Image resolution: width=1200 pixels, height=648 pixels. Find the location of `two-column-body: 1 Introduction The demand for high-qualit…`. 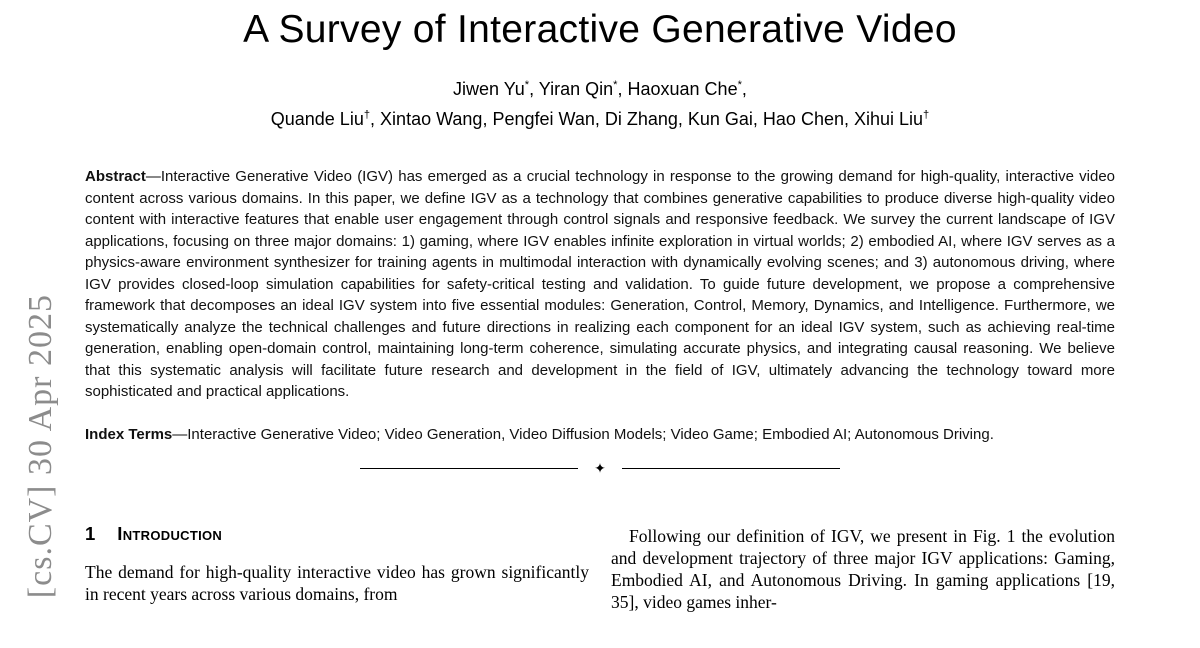

two-column-body: 1 Introduction The demand for high-qualit… is located at coordinates (600, 568).